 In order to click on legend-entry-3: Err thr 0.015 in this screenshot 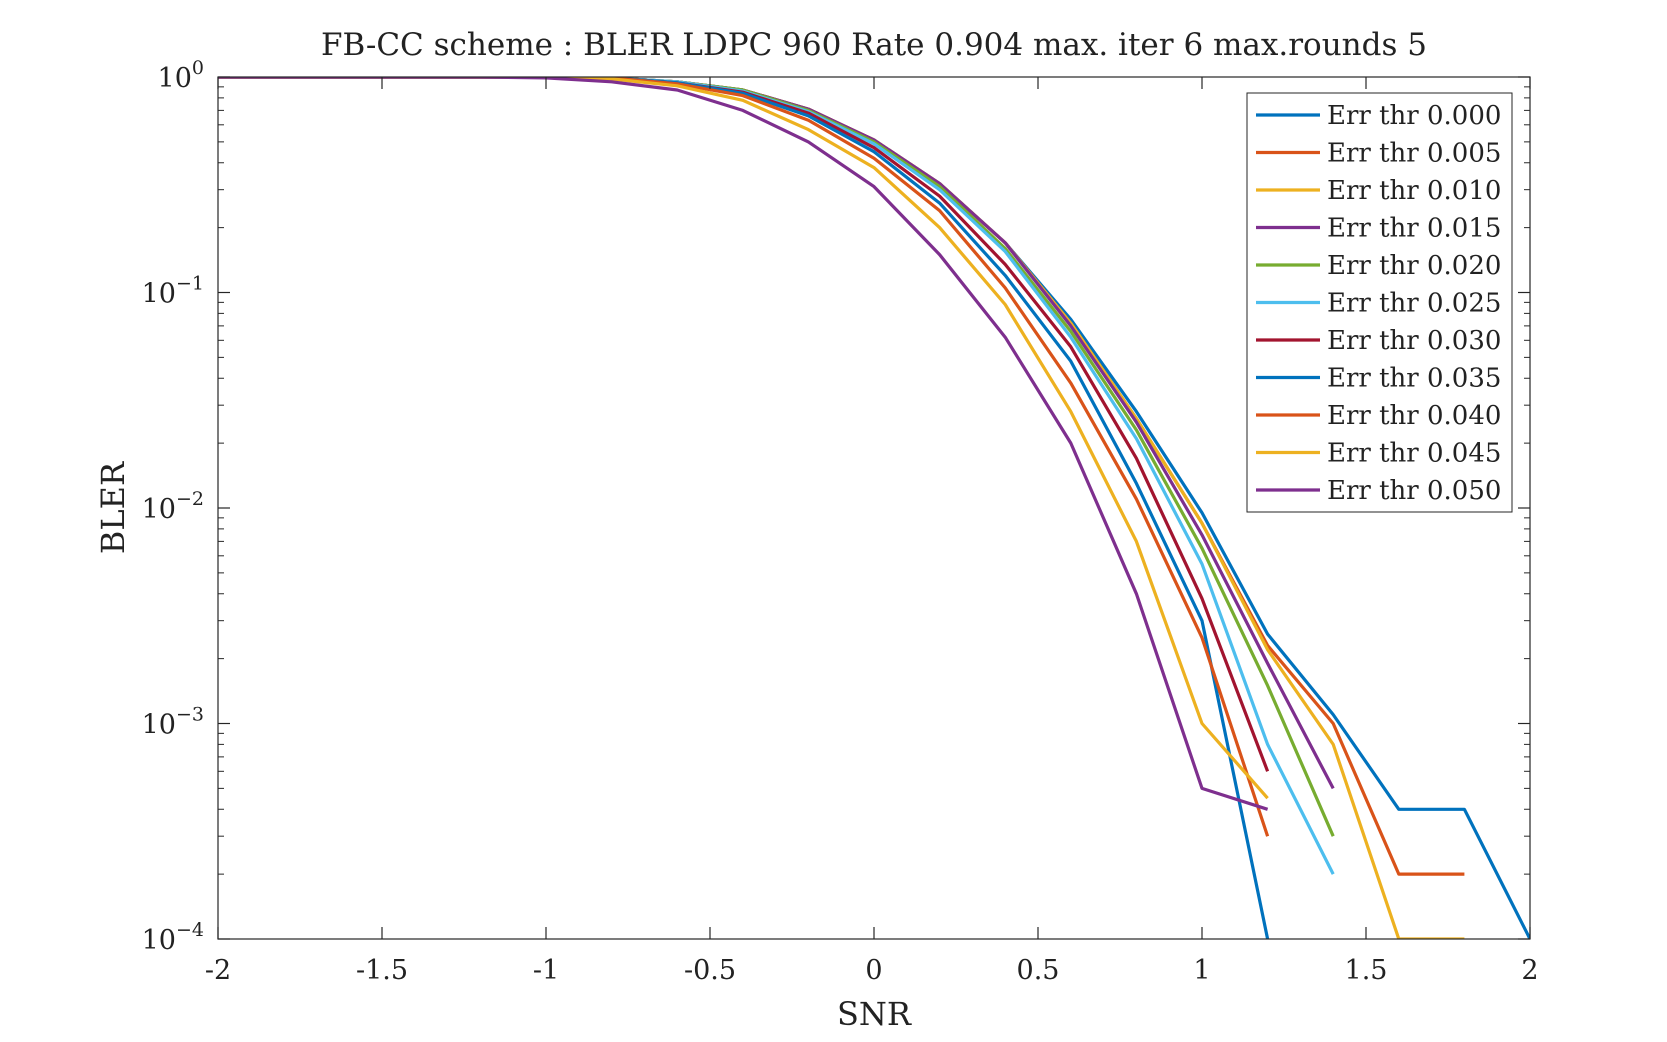, I will do `click(1414, 229)`.